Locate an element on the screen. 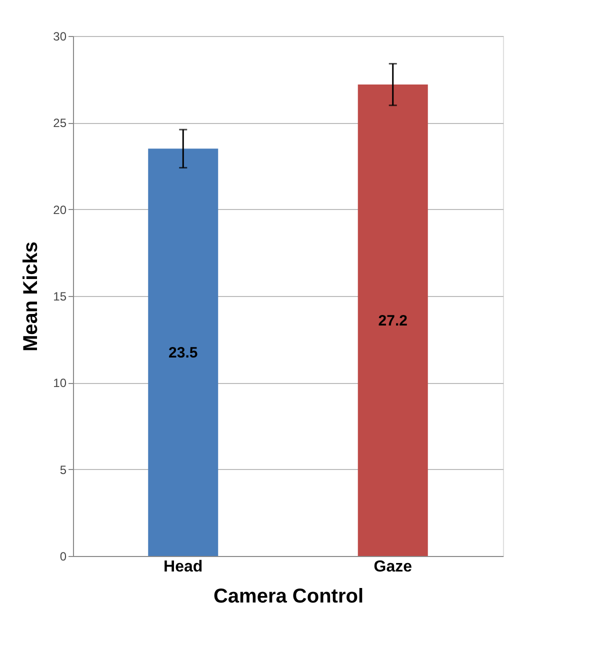 The width and height of the screenshot is (600, 660). x-axis-title: Camera Control is located at coordinates (288, 597).